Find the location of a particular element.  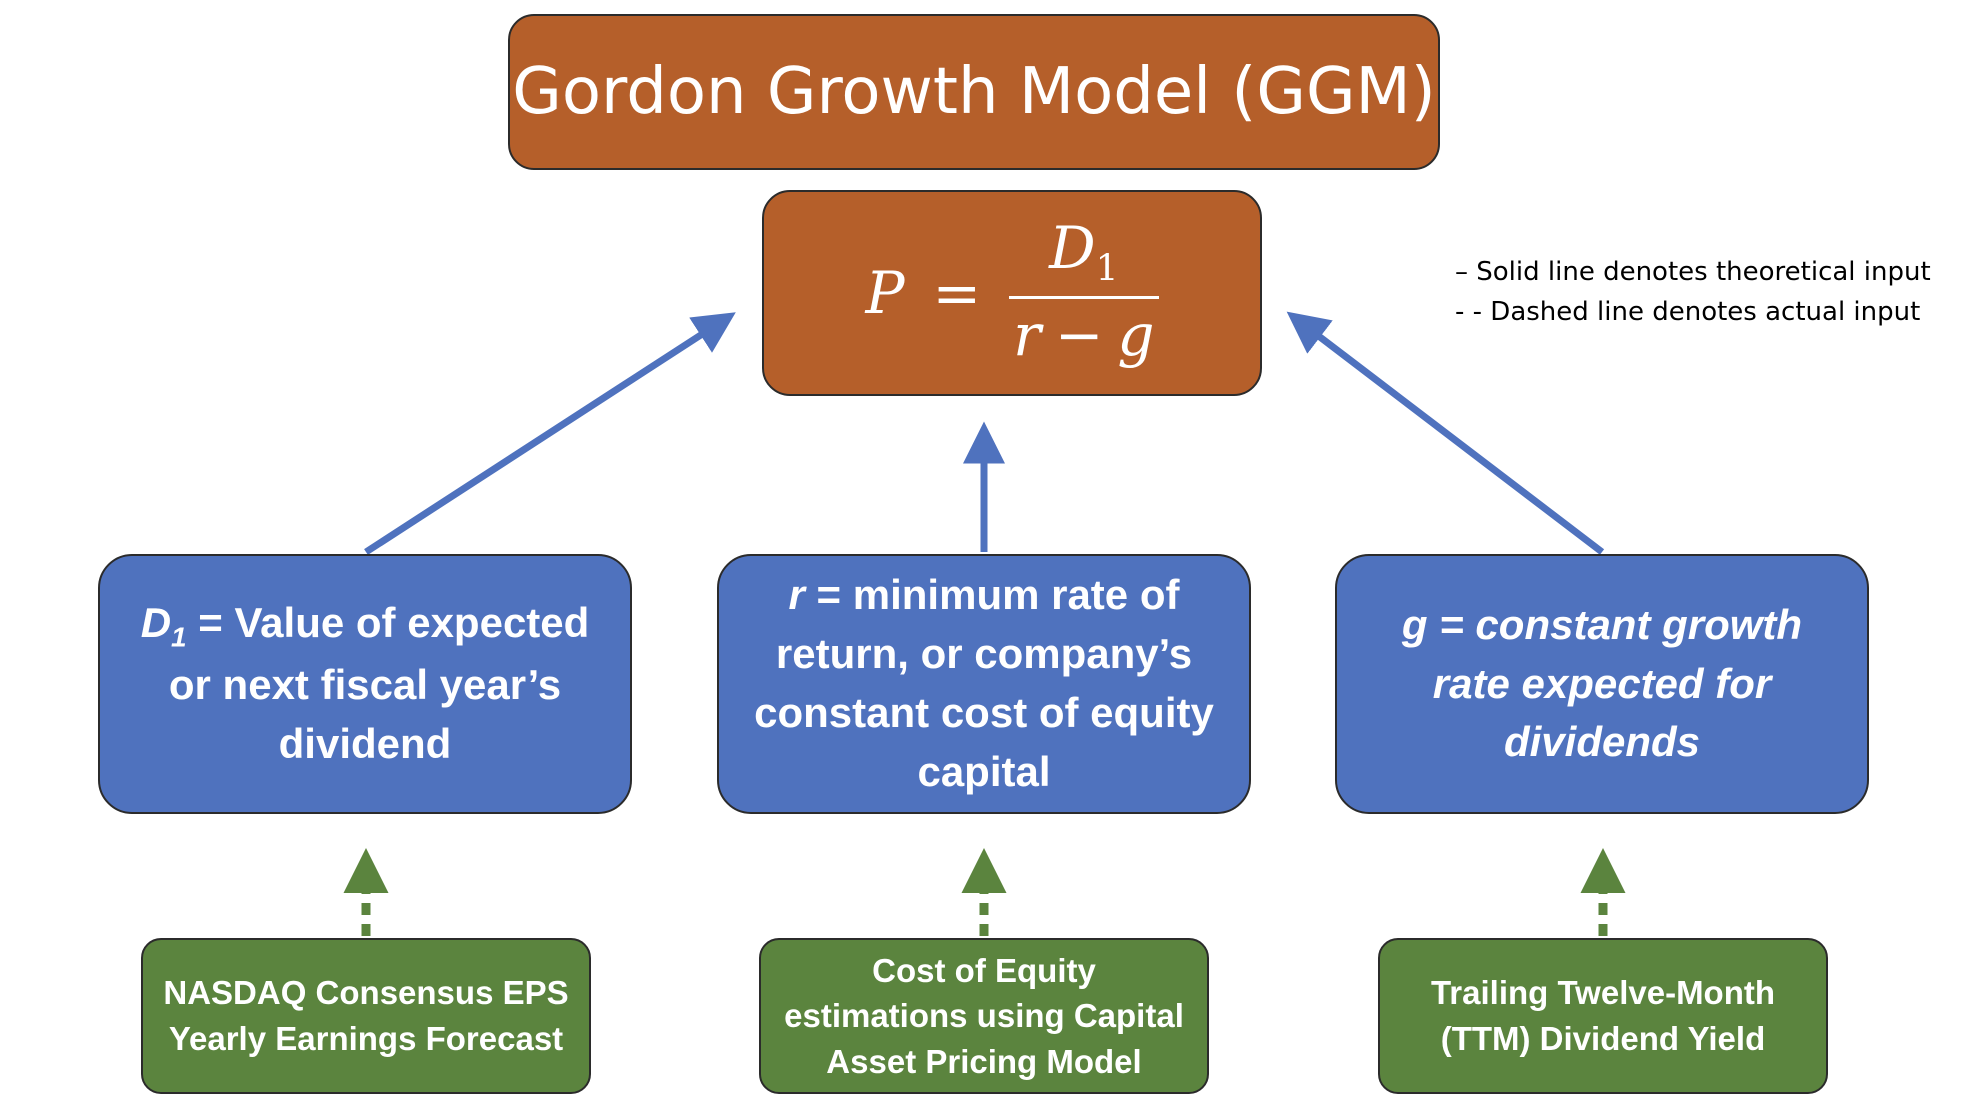

formula-equals: = is located at coordinates (957, 292).